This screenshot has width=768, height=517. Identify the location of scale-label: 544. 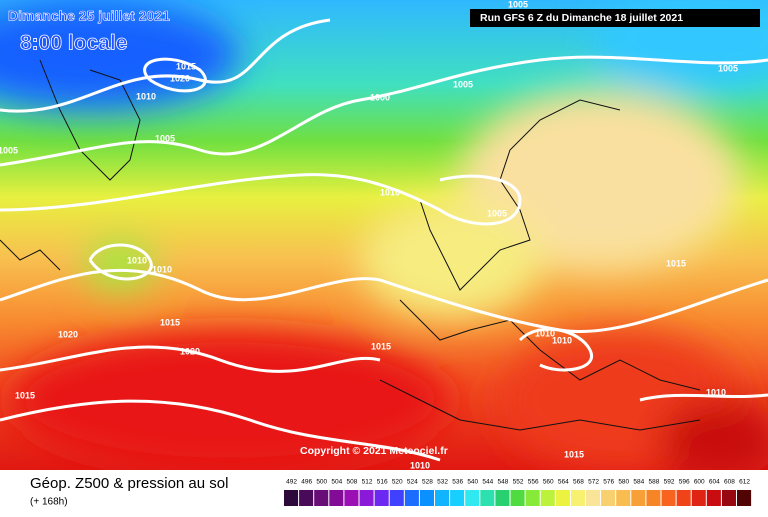
(487, 482).